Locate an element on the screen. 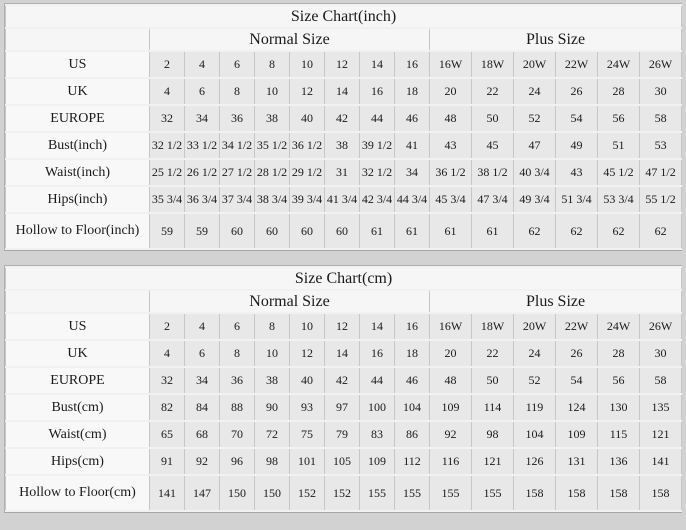  size-value-cell: 91 is located at coordinates (167, 461).